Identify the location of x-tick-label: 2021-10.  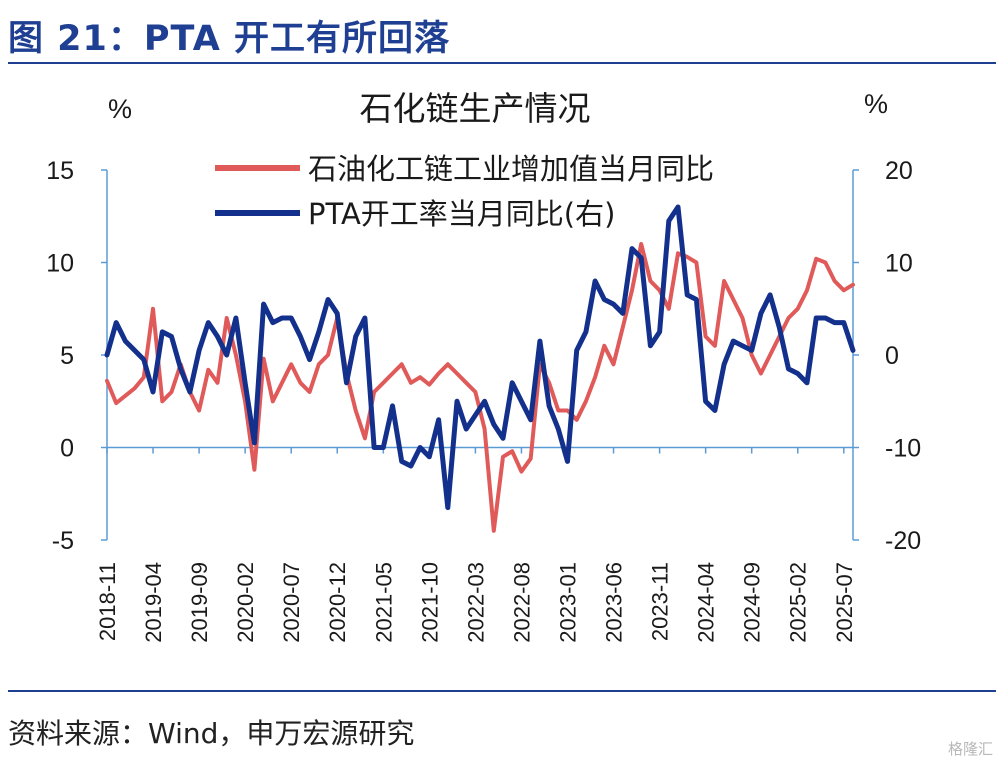
(429, 602).